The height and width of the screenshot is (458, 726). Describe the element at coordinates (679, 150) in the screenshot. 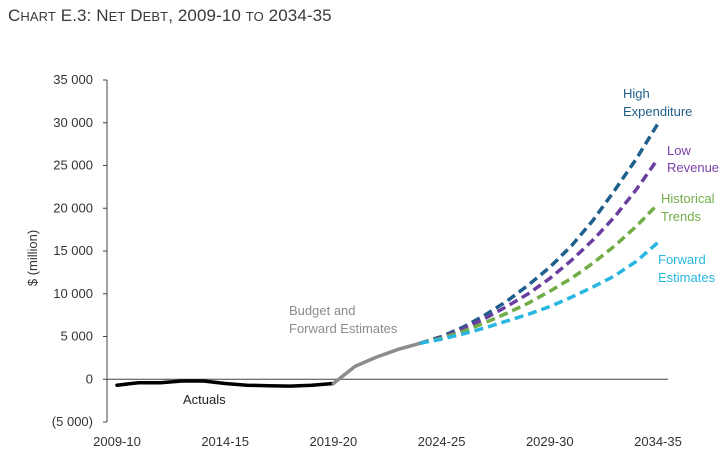

I see `low-revenue-label-1: Low` at that location.